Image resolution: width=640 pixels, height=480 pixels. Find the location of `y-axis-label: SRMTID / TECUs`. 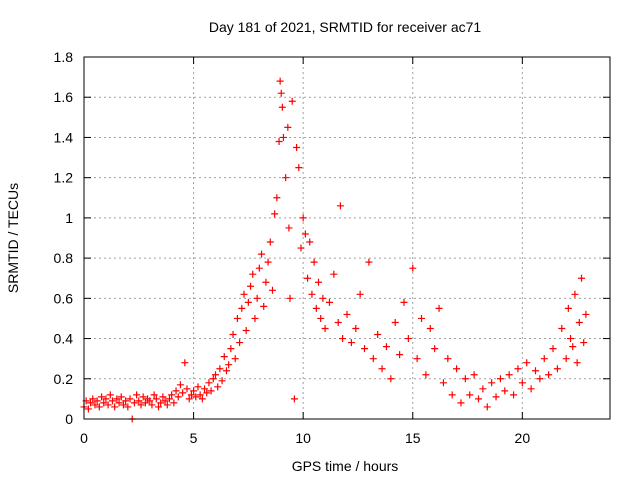

y-axis-label: SRMTID / TECUs is located at coordinates (13, 238).